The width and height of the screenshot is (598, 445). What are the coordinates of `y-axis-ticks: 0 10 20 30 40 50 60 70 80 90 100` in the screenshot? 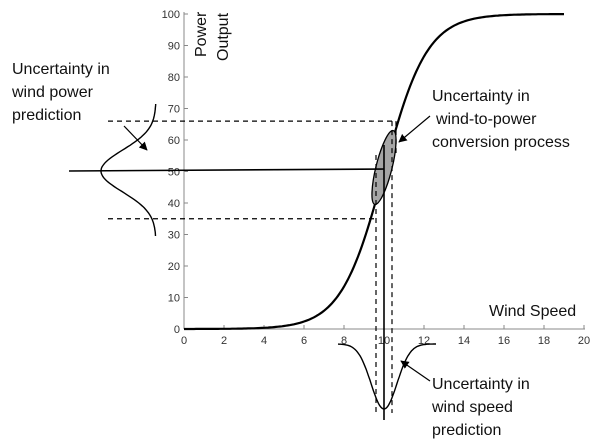 It's located at (175, 172).